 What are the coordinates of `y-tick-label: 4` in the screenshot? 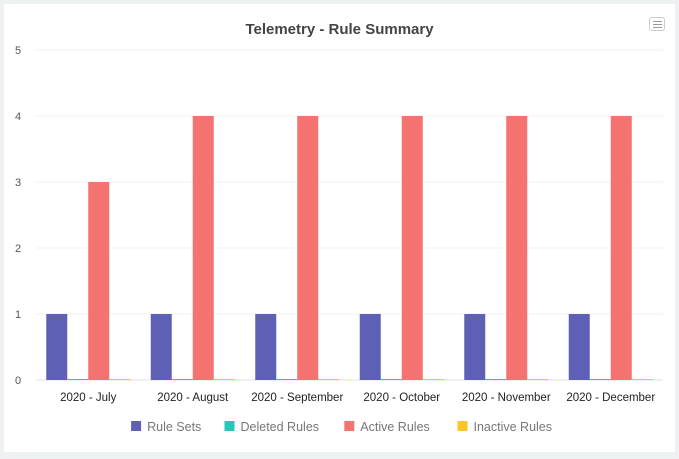 It's located at (18, 117).